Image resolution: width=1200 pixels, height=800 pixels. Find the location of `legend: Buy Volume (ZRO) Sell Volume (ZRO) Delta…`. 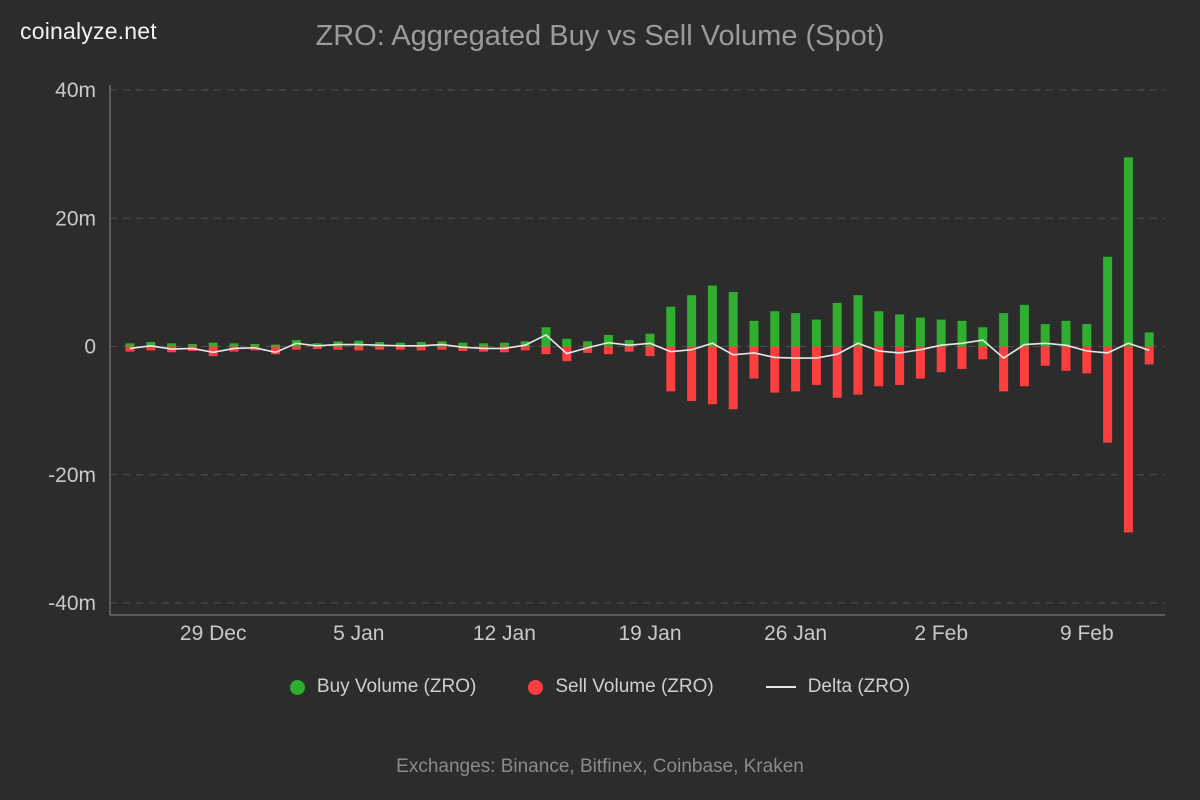

legend: Buy Volume (ZRO) Sell Volume (ZRO) Delta… is located at coordinates (600, 687).